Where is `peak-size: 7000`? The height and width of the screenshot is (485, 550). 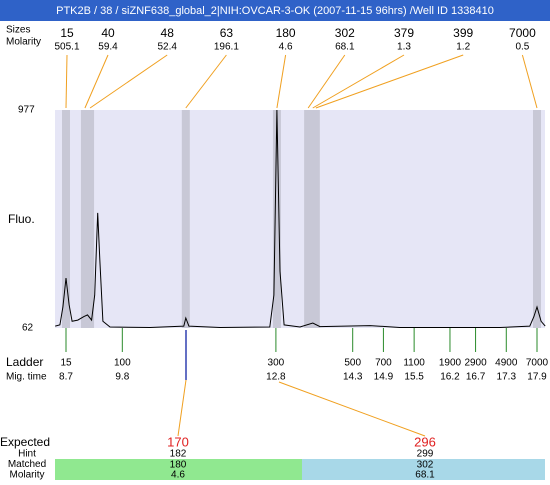 peak-size: 7000 is located at coordinates (522, 33).